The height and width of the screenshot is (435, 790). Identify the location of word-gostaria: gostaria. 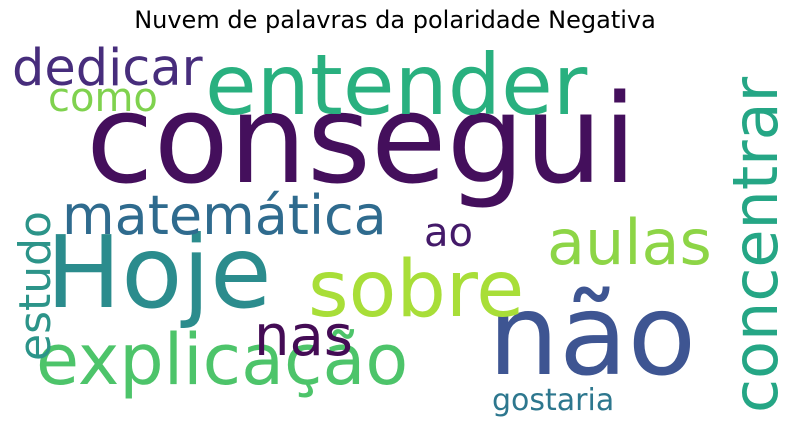
(553, 400).